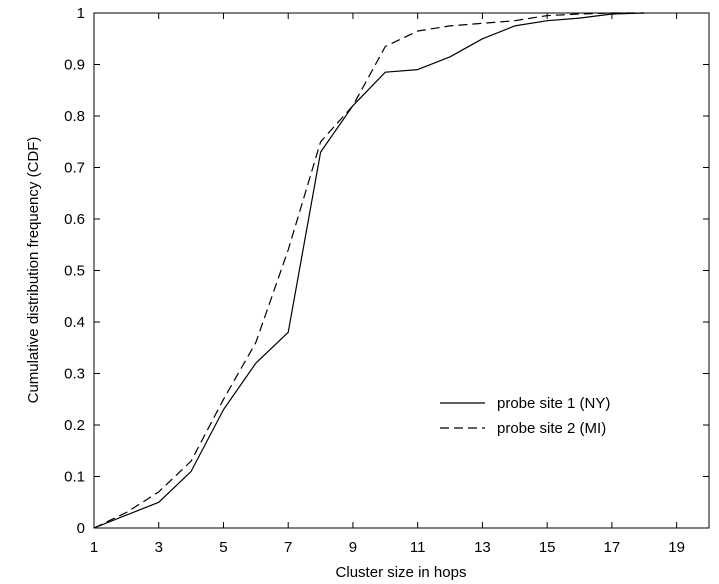  Describe the element at coordinates (74, 271) in the screenshot. I see `y-tick-label: 0.5` at that location.